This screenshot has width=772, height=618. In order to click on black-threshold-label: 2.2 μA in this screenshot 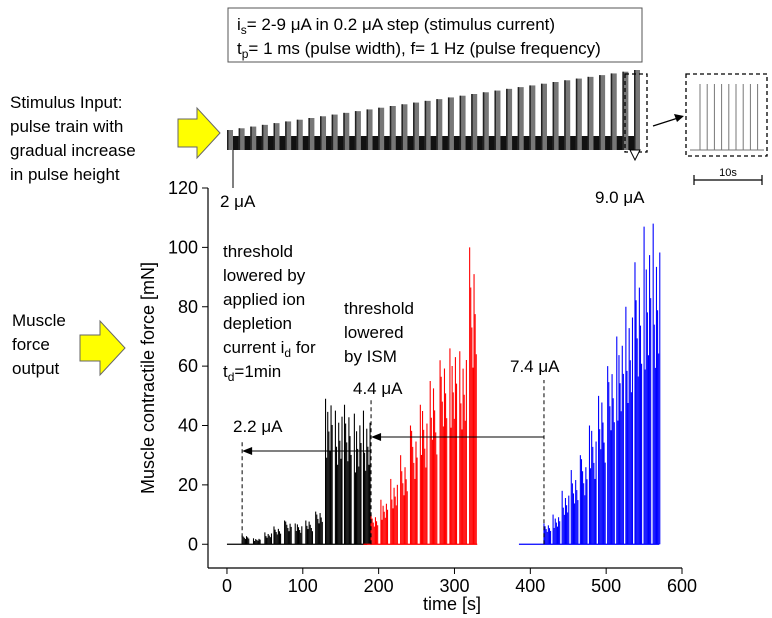, I will do `click(258, 426)`.